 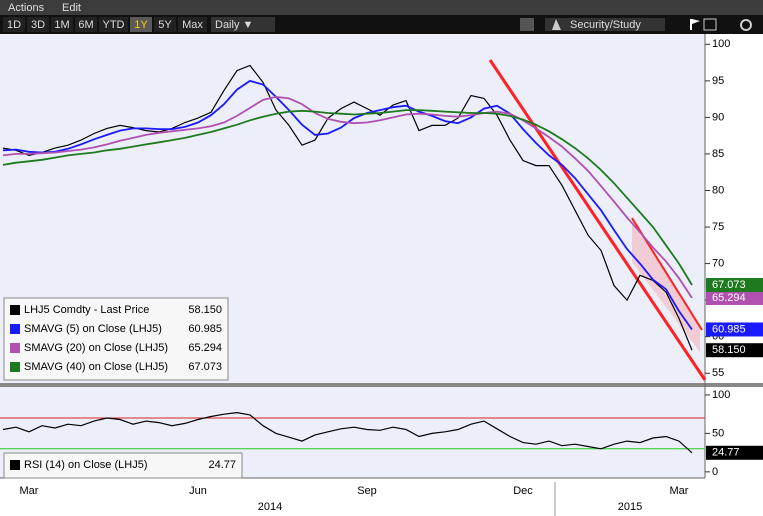 What do you see at coordinates (729, 329) in the screenshot?
I see `last-value-label: 60.985` at bounding box center [729, 329].